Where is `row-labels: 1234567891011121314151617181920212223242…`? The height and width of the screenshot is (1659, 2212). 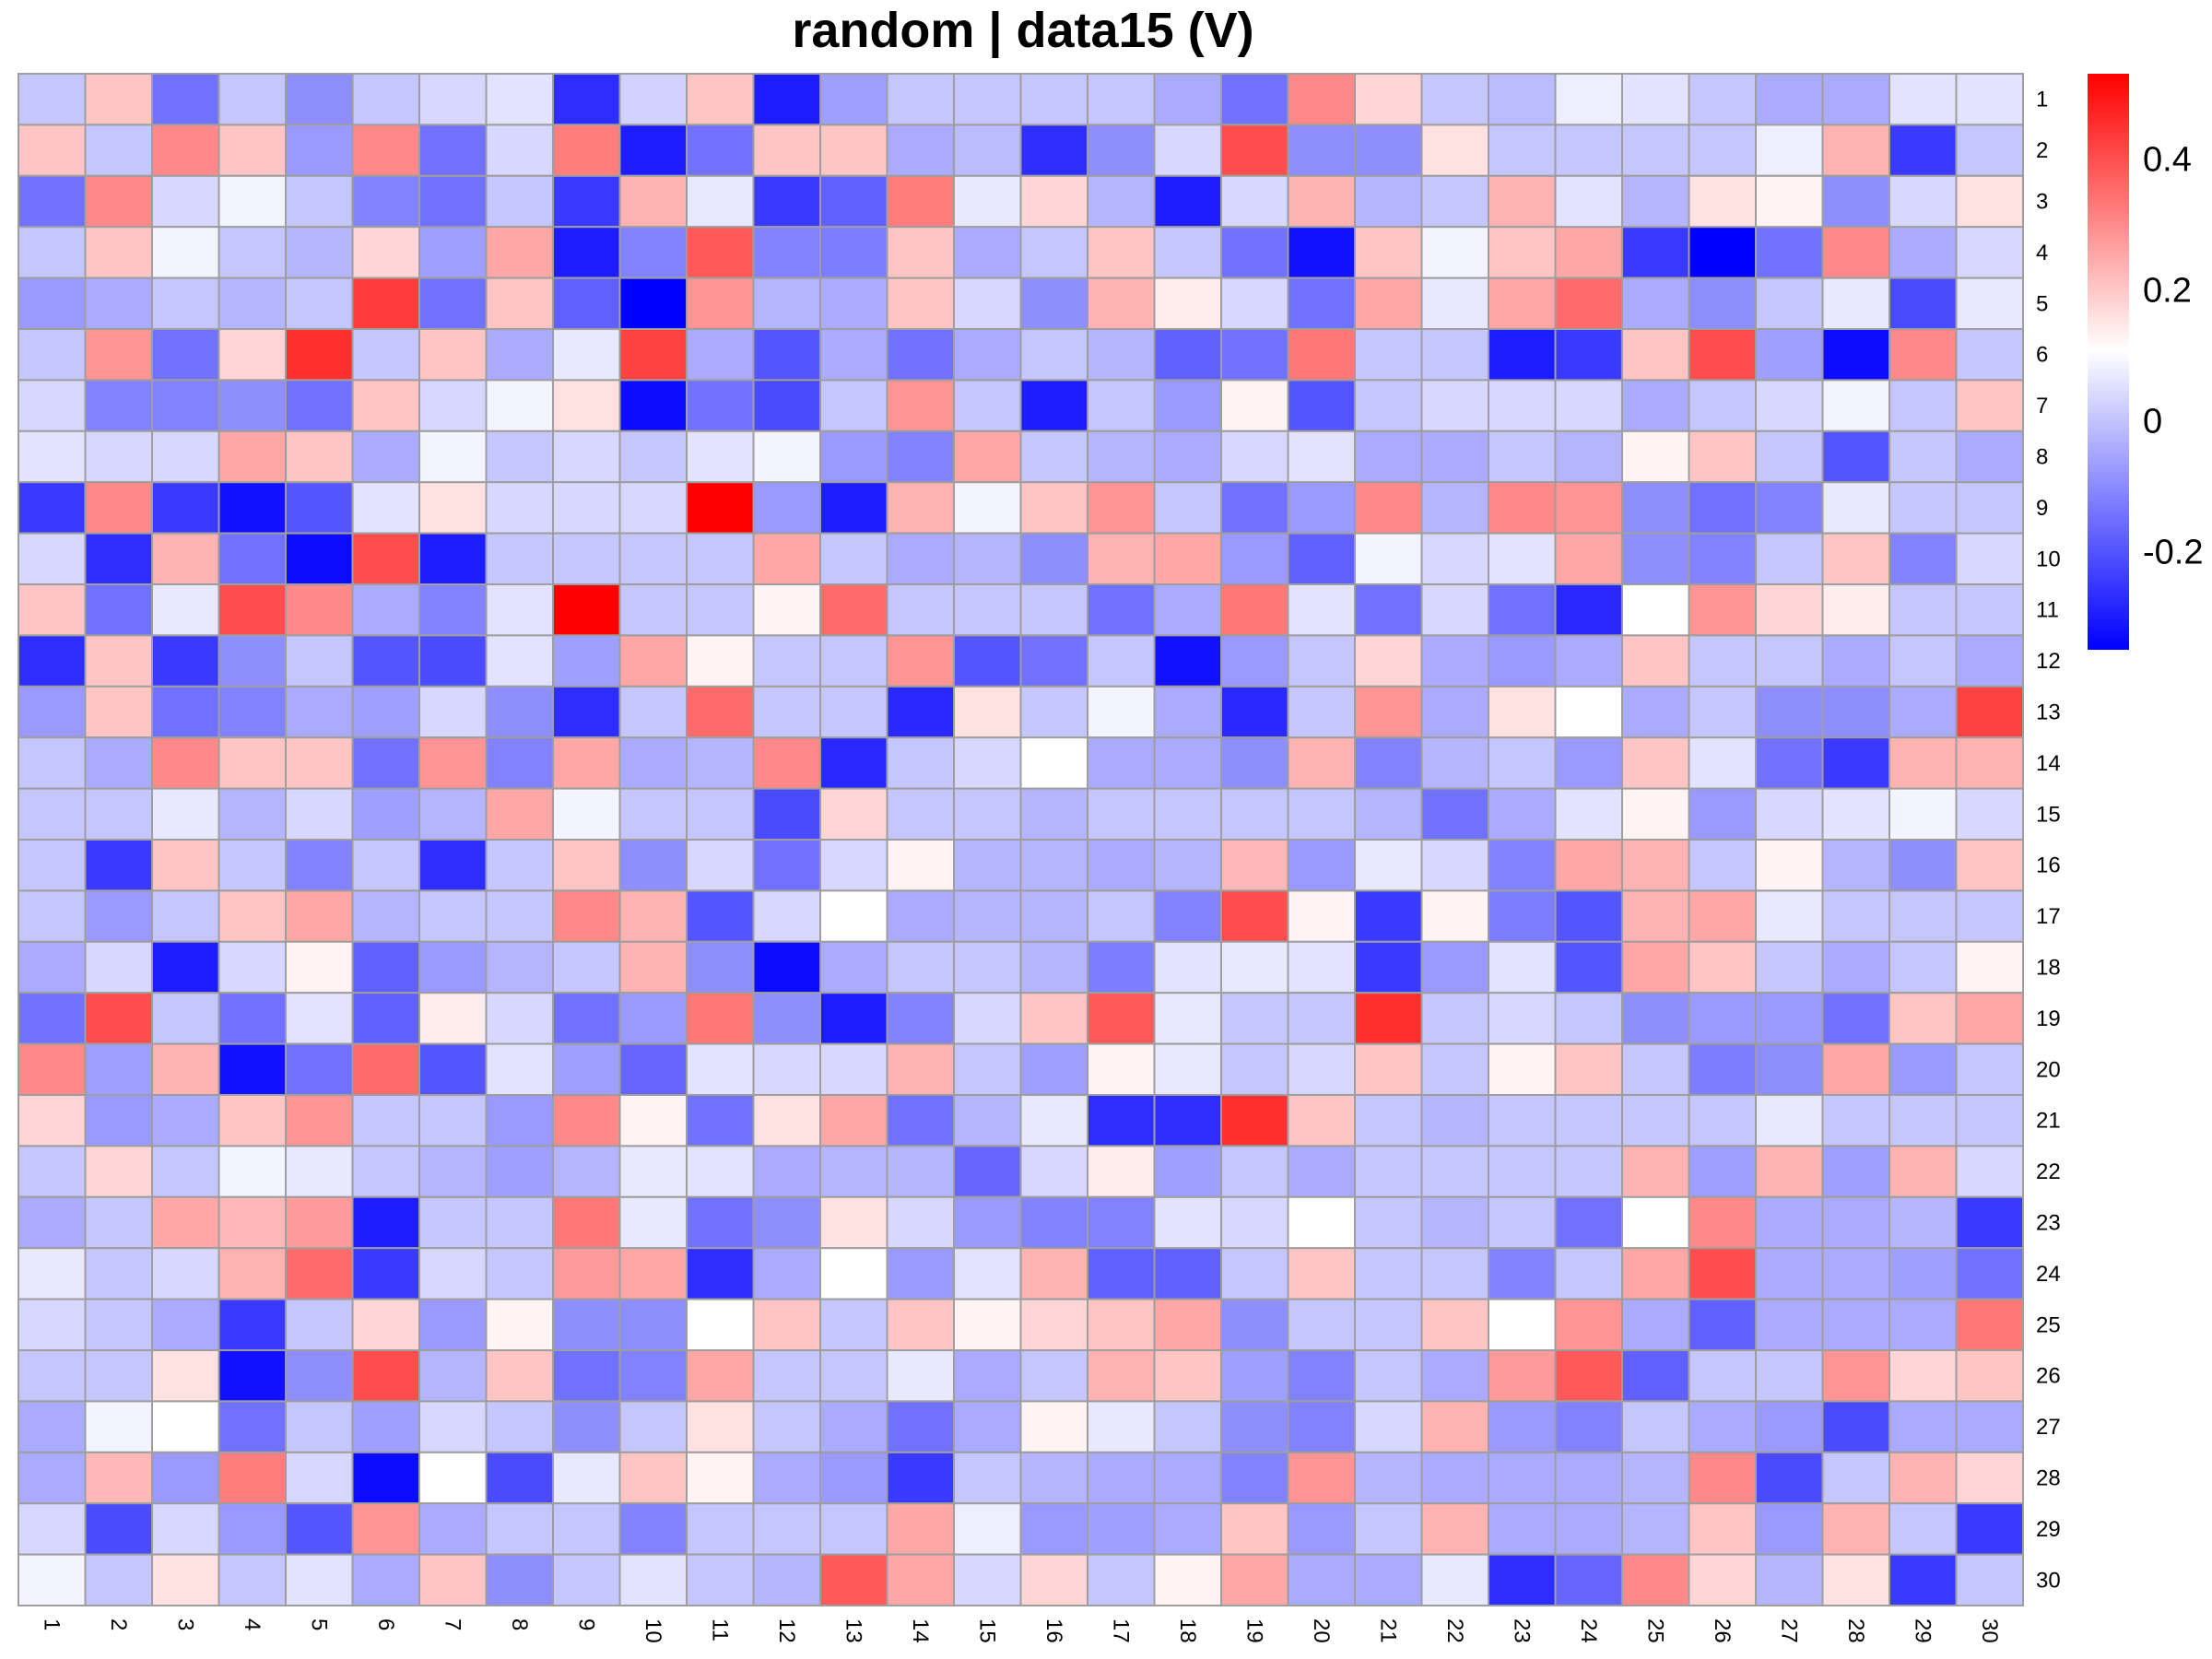
row-labels: 1234567891011121314151617181920212223242… is located at coordinates (2048, 841).